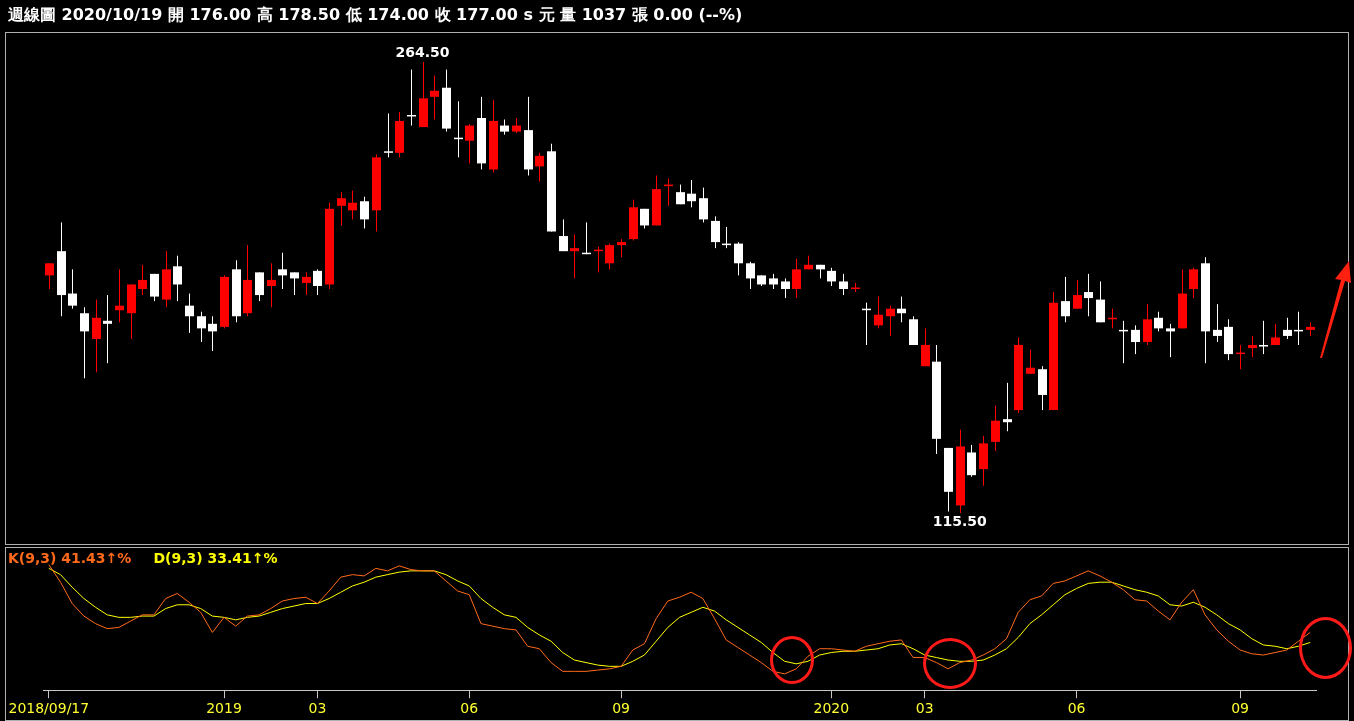  I want to click on x-tick-label: 2018/09/17, so click(49, 708).